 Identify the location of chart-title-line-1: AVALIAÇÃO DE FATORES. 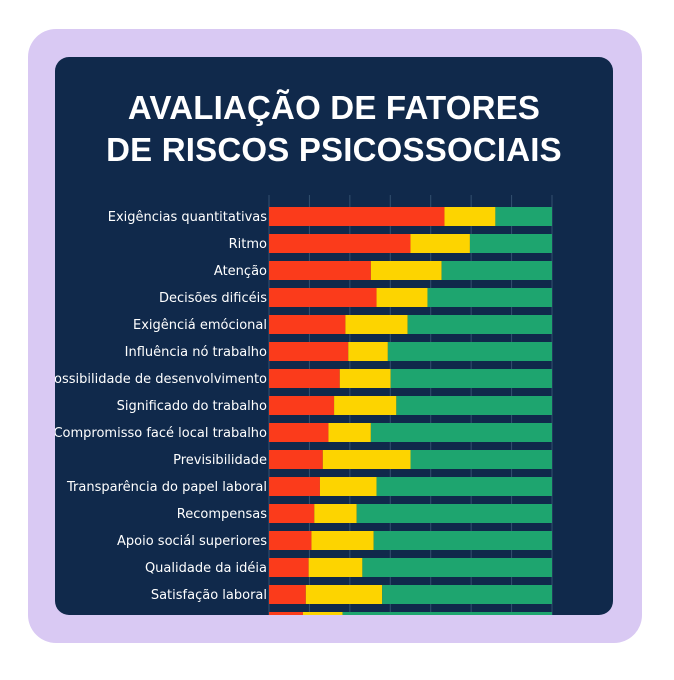
(334, 107).